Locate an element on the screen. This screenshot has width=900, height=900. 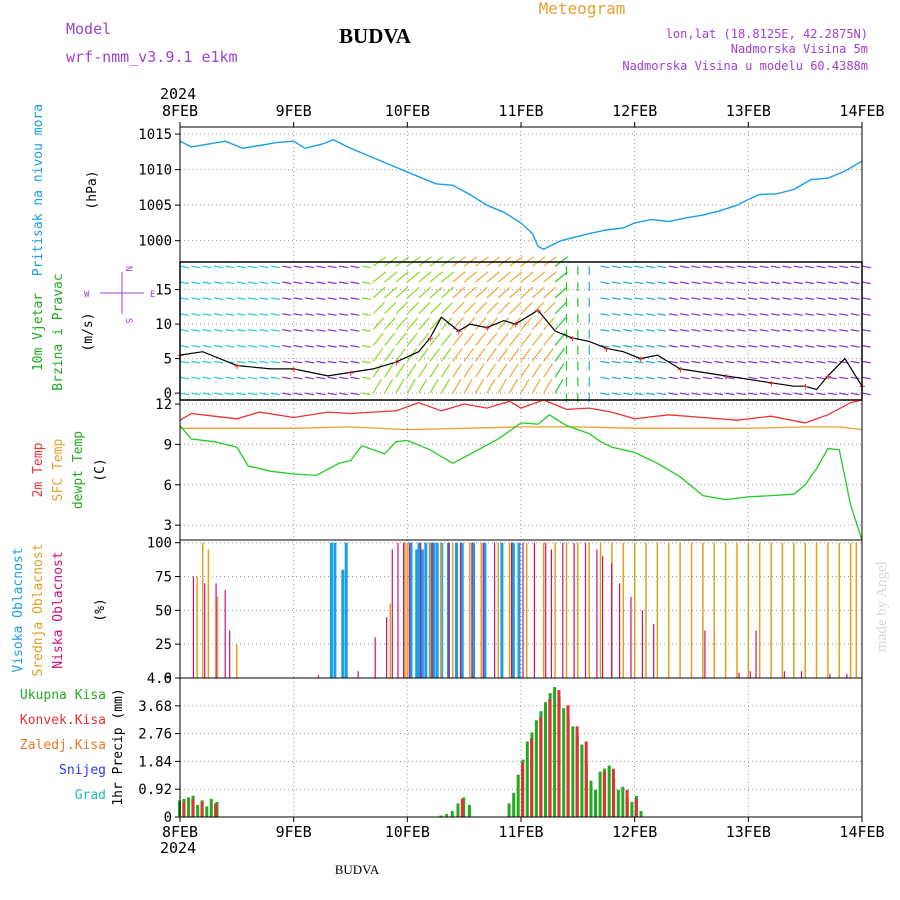
wind-speed-line is located at coordinates (521, 350).